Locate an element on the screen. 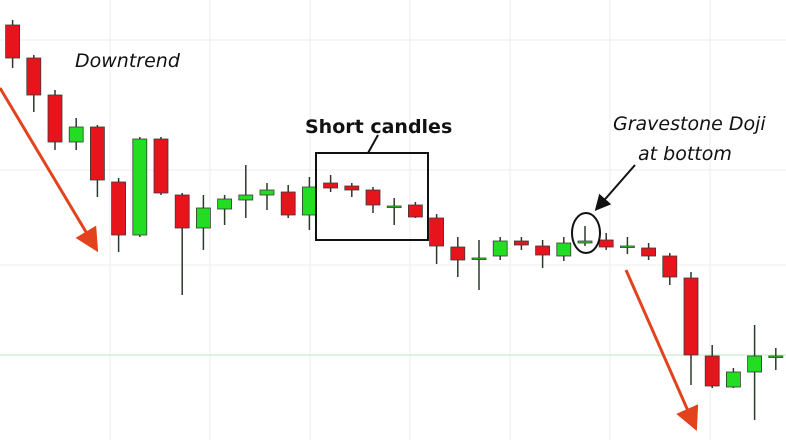  annotation: Downtrend is located at coordinates (128, 61).